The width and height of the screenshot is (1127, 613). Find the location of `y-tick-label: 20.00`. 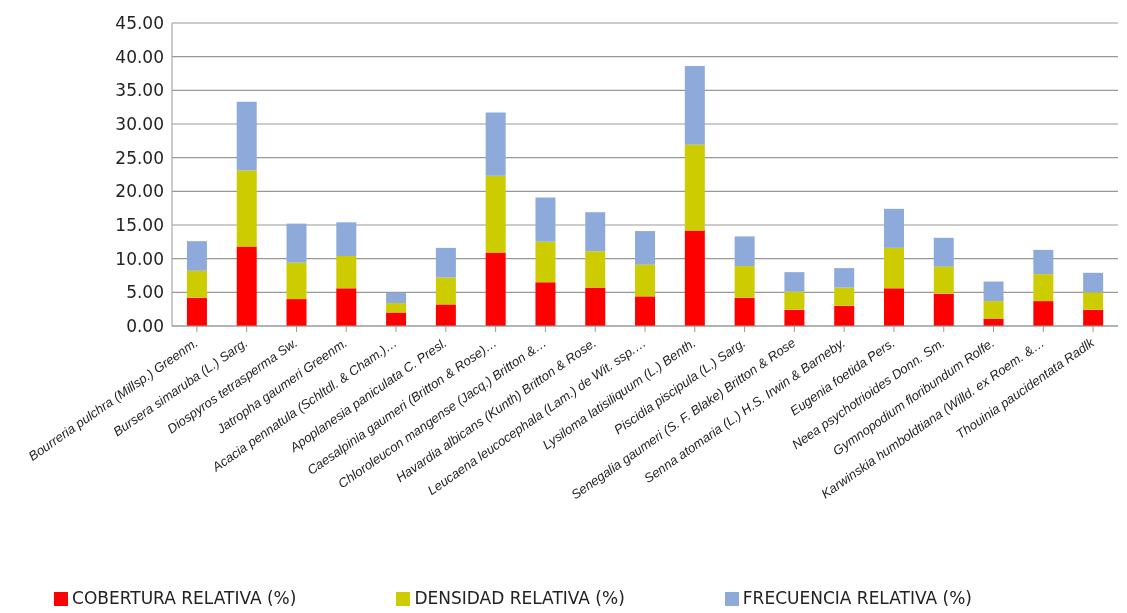

y-tick-label: 20.00 is located at coordinates (139, 191).